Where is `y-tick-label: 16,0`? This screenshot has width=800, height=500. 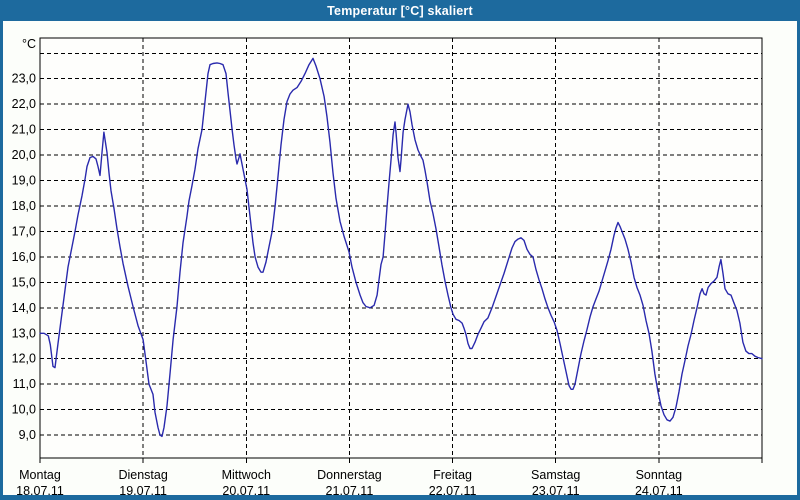
y-tick-label: 16,0 is located at coordinates (24, 257).